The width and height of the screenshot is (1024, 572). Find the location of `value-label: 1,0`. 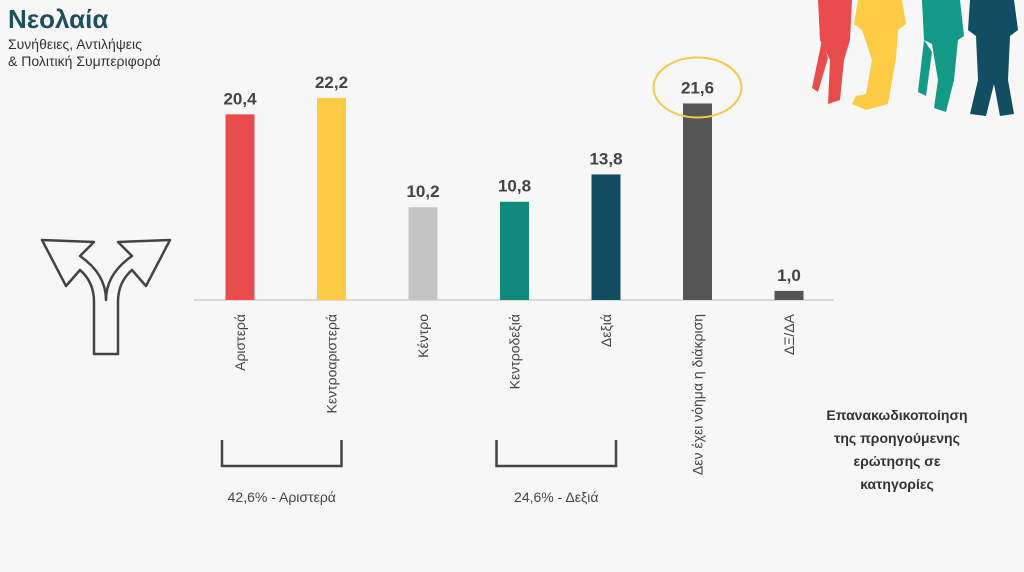

value-label: 1,0 is located at coordinates (789, 275).